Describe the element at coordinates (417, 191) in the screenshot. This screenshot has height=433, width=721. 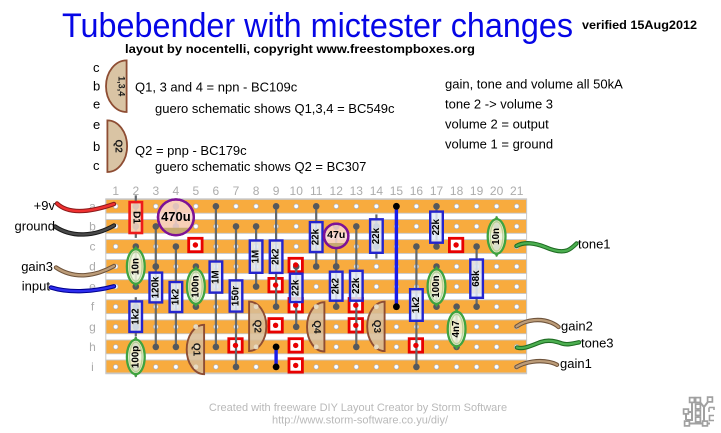
I see `svg-text: 16` at that location.